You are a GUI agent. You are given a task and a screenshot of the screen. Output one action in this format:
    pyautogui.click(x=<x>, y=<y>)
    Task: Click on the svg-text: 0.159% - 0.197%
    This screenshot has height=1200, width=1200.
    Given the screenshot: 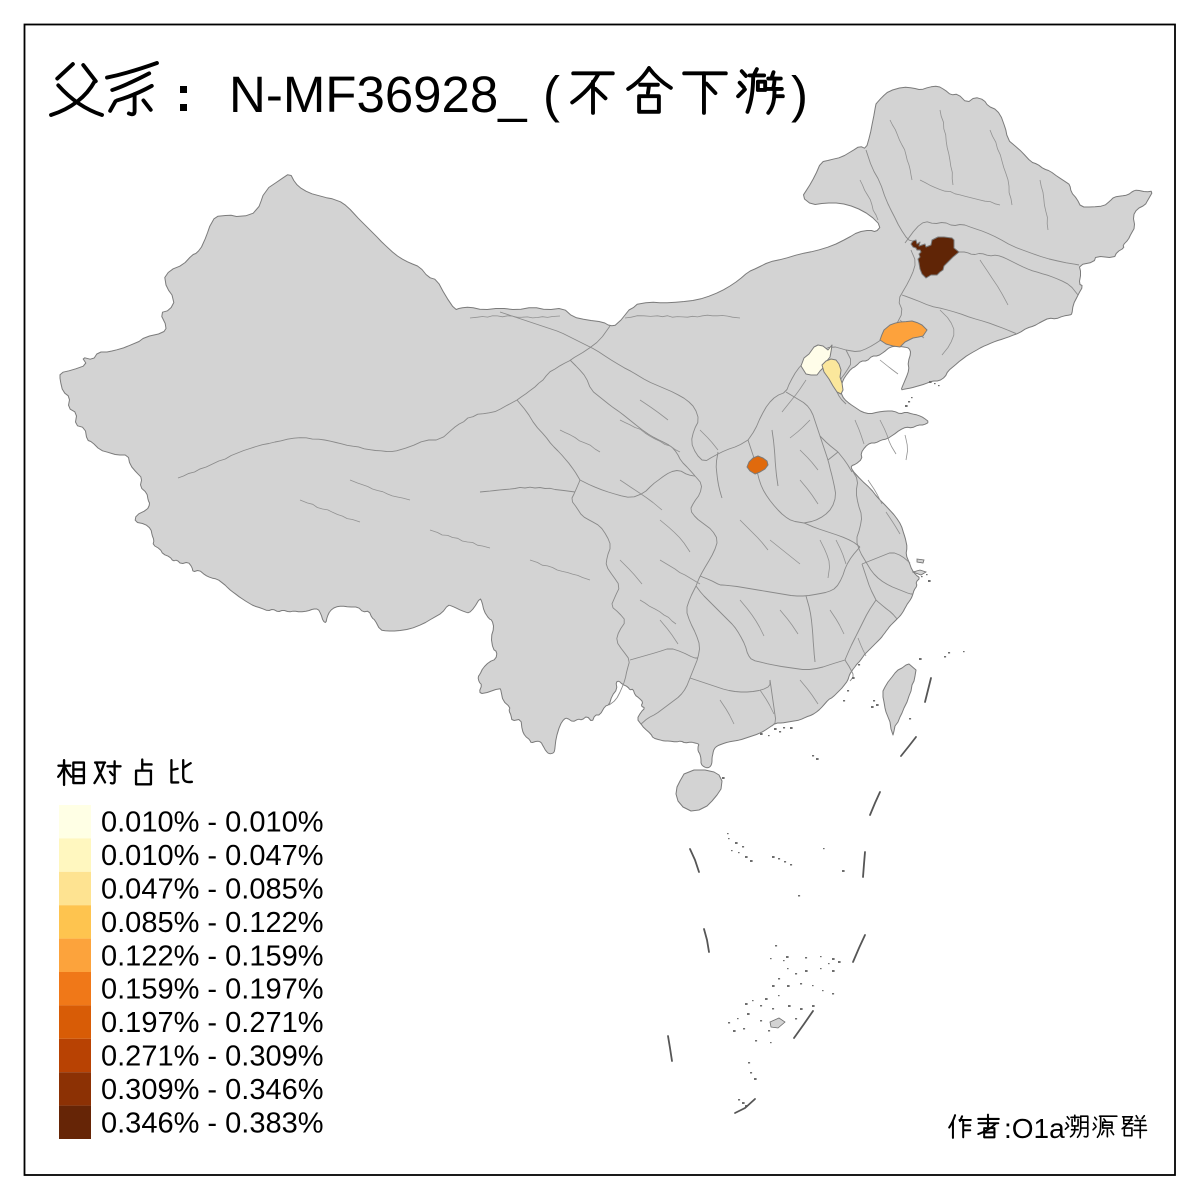 What is the action you would take?
    pyautogui.click(x=212, y=990)
    